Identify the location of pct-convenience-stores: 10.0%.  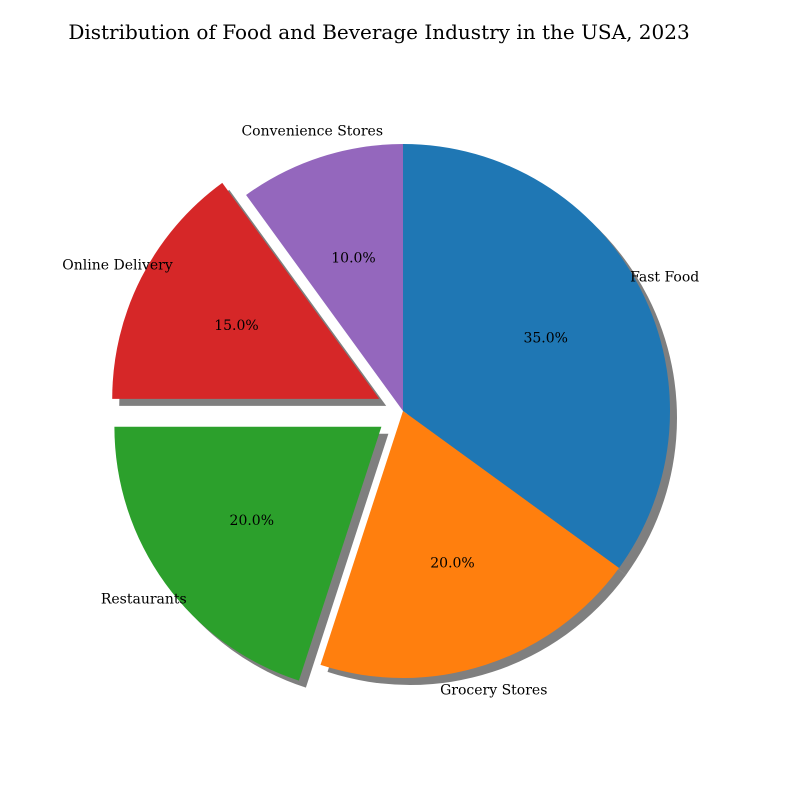
(353, 259).